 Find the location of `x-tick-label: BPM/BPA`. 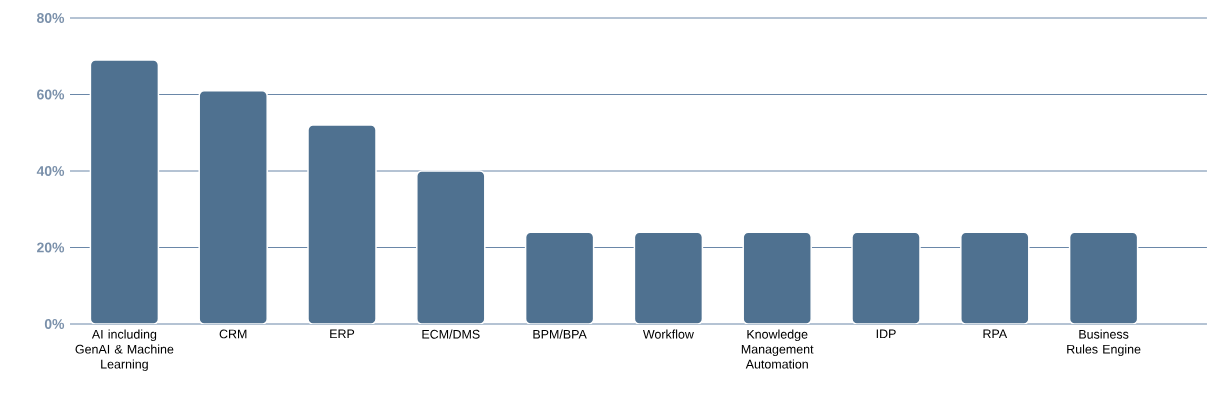

x-tick-label: BPM/BPA is located at coordinates (560, 334).